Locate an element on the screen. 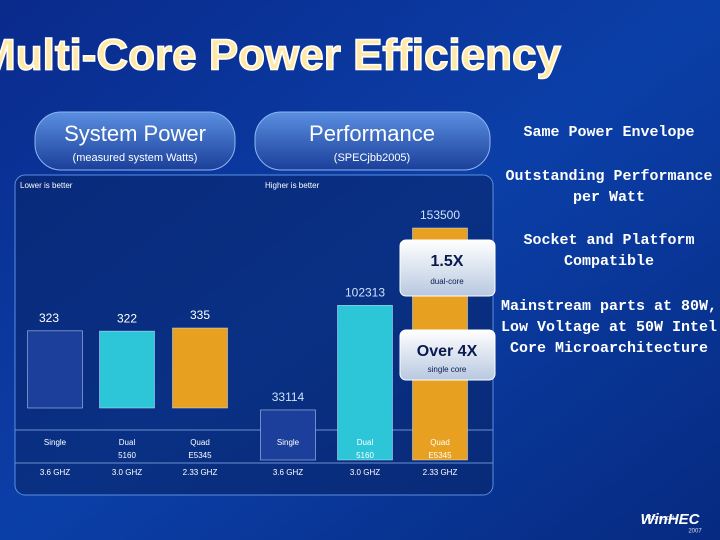  bullet: Outstanding Performance per Watt is located at coordinates (609, 187).